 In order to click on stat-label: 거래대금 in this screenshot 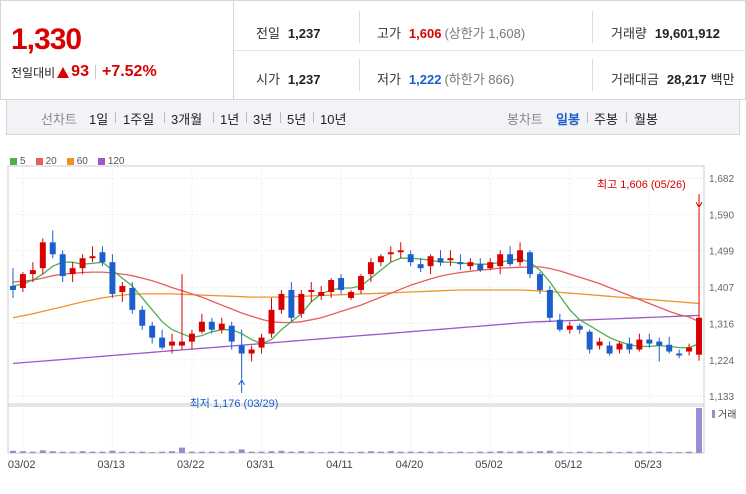, I will do `click(635, 79)`.